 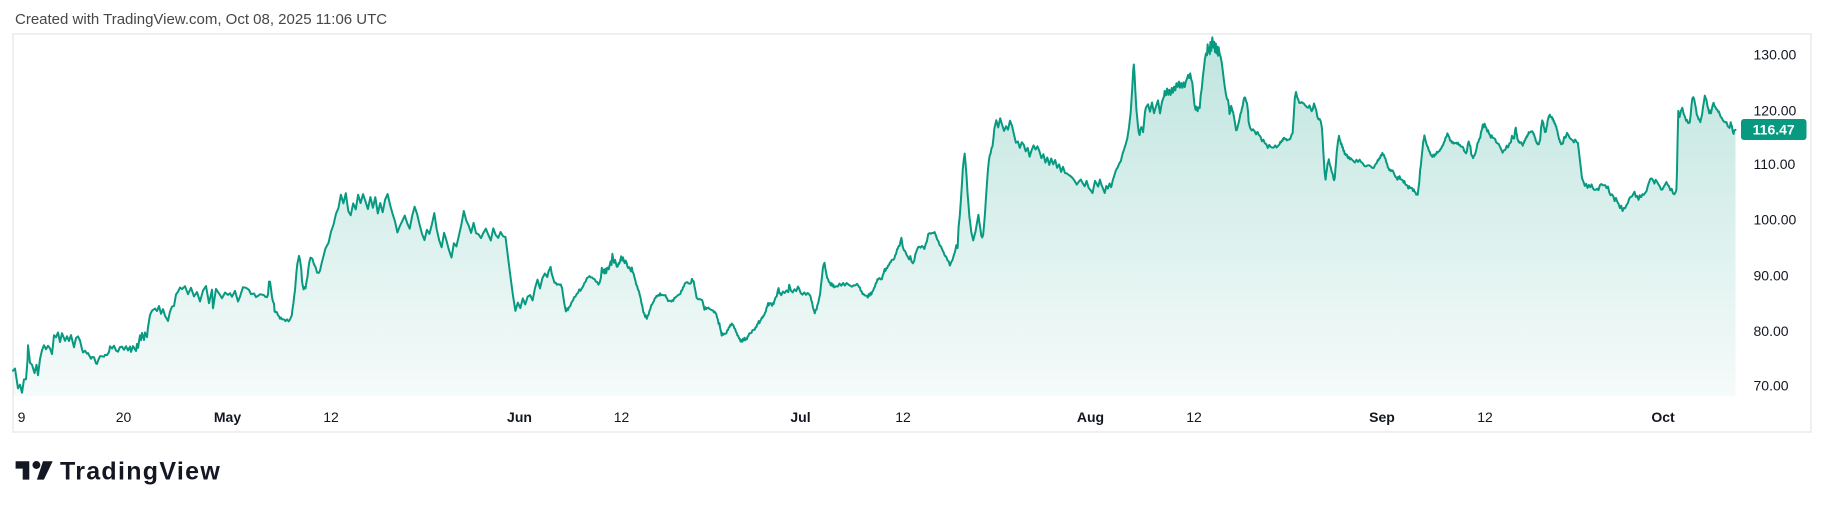 What do you see at coordinates (519, 417) in the screenshot?
I see `svg-text: Jun` at bounding box center [519, 417].